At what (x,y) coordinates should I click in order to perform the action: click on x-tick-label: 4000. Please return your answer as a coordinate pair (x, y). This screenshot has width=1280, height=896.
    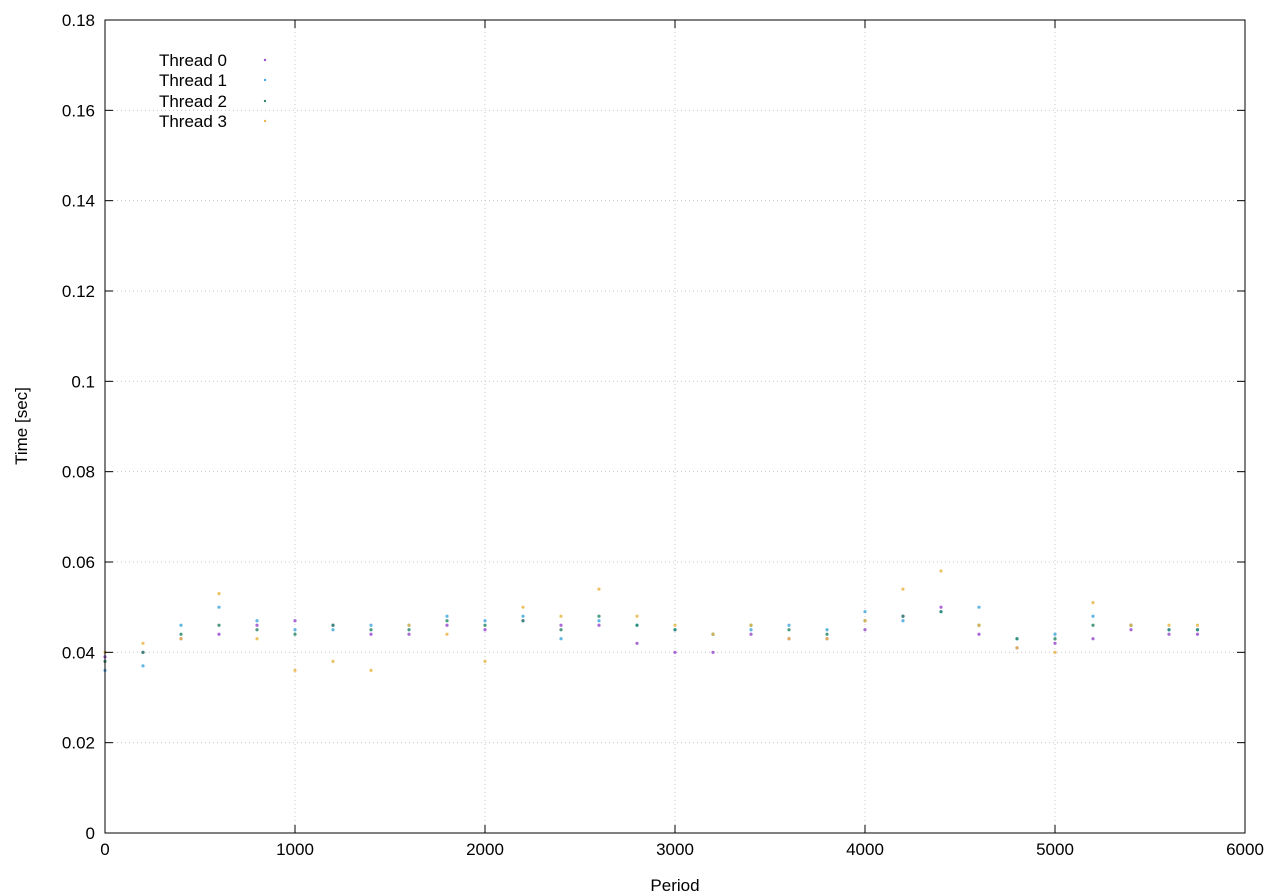
    Looking at the image, I should click on (865, 849).